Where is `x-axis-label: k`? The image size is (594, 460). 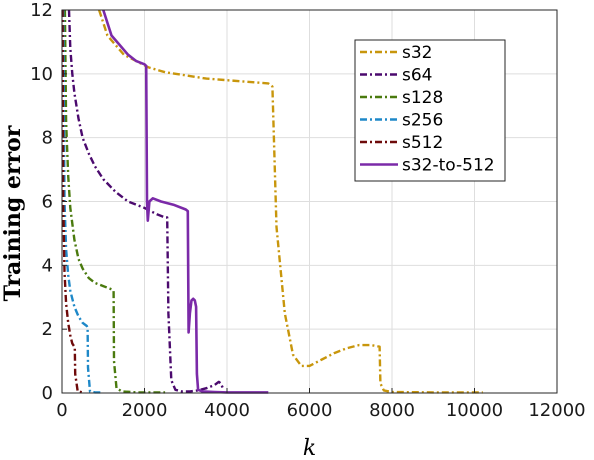
x-axis-label: k is located at coordinates (309, 448).